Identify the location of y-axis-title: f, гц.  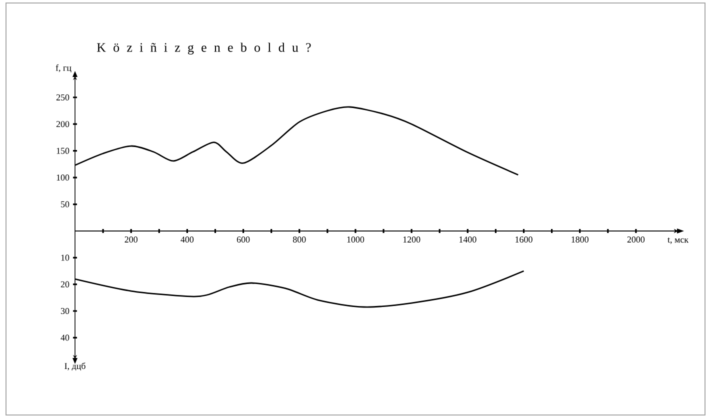
(64, 68).